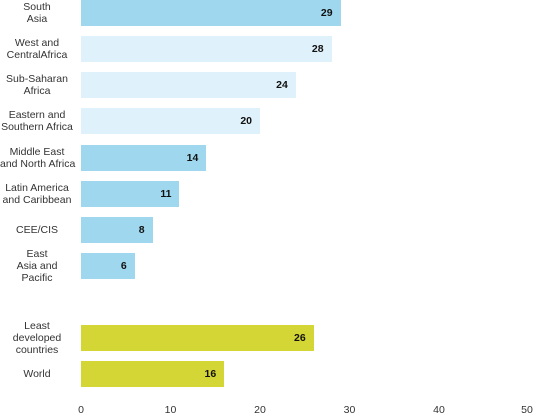 This screenshot has height=418, width=534. I want to click on category-label-line: developed, so click(37, 338).